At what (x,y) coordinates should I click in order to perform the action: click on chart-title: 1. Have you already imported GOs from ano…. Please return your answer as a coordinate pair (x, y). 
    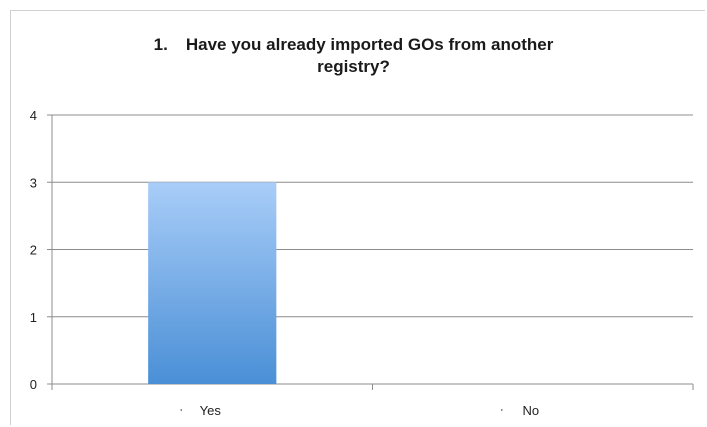
    Looking at the image, I should click on (353, 56).